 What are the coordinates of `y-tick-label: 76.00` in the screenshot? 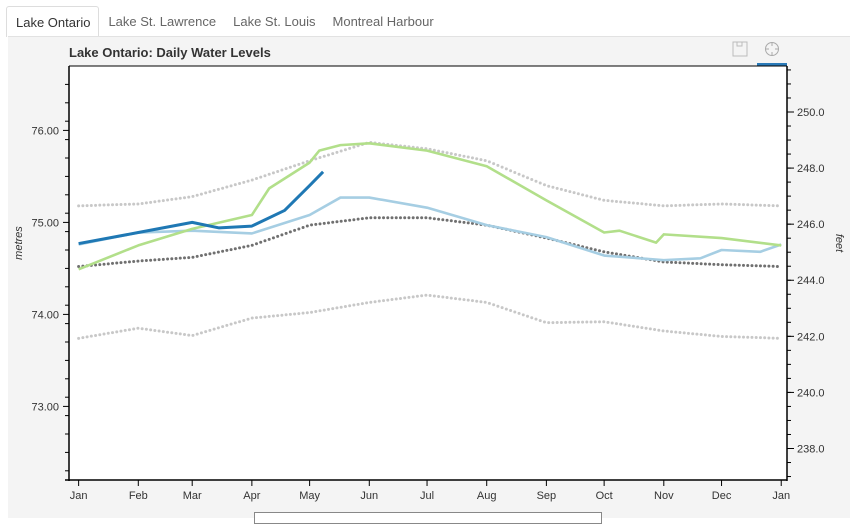 It's located at (45, 131).